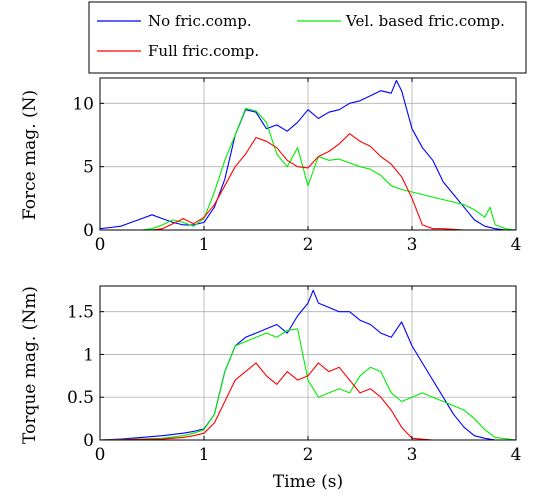 The image size is (543, 497). I want to click on torque-ytick-label-0: 0, so click(88, 441).